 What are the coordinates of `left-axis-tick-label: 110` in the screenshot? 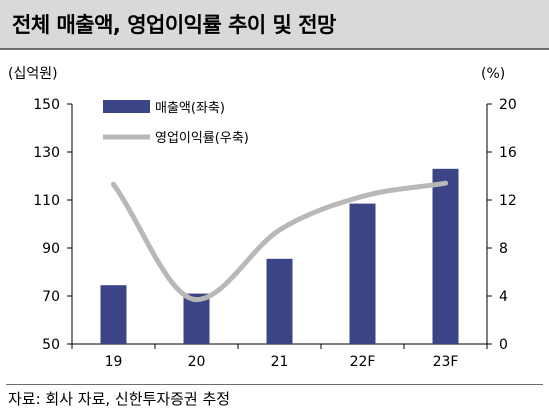 It's located at (46, 201).